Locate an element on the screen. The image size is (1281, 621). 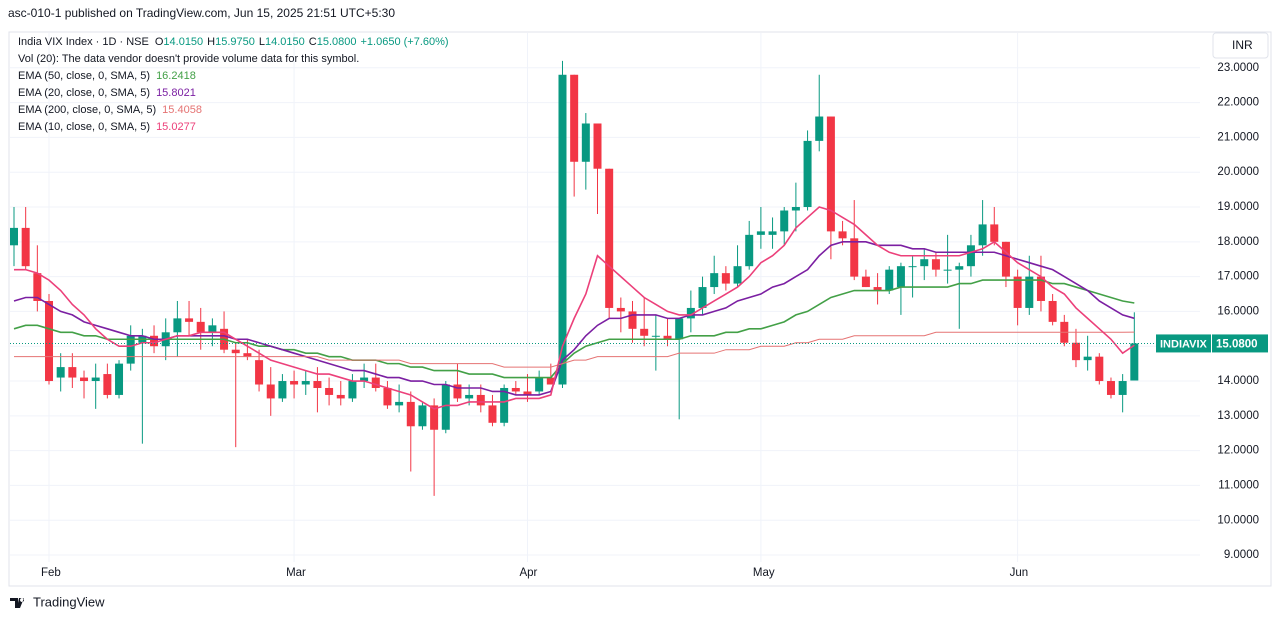
x-tick-label: May is located at coordinates (764, 573).